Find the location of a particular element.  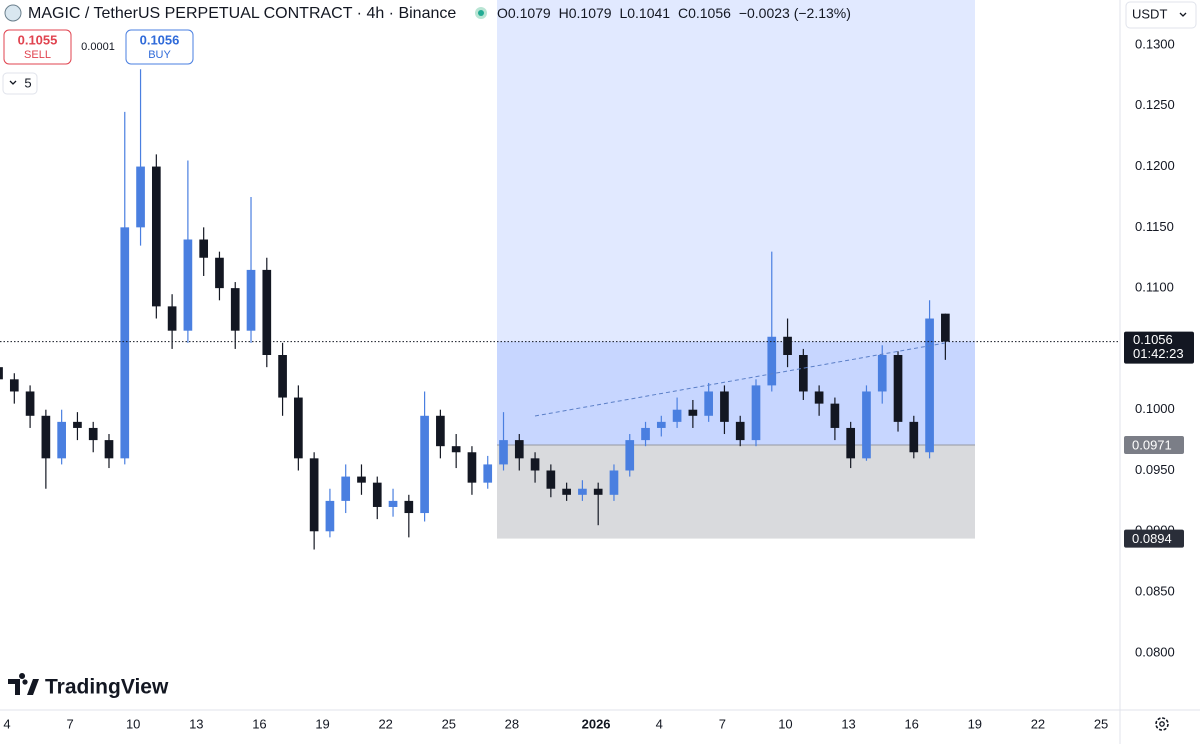

brand: TradingView is located at coordinates (88, 686).